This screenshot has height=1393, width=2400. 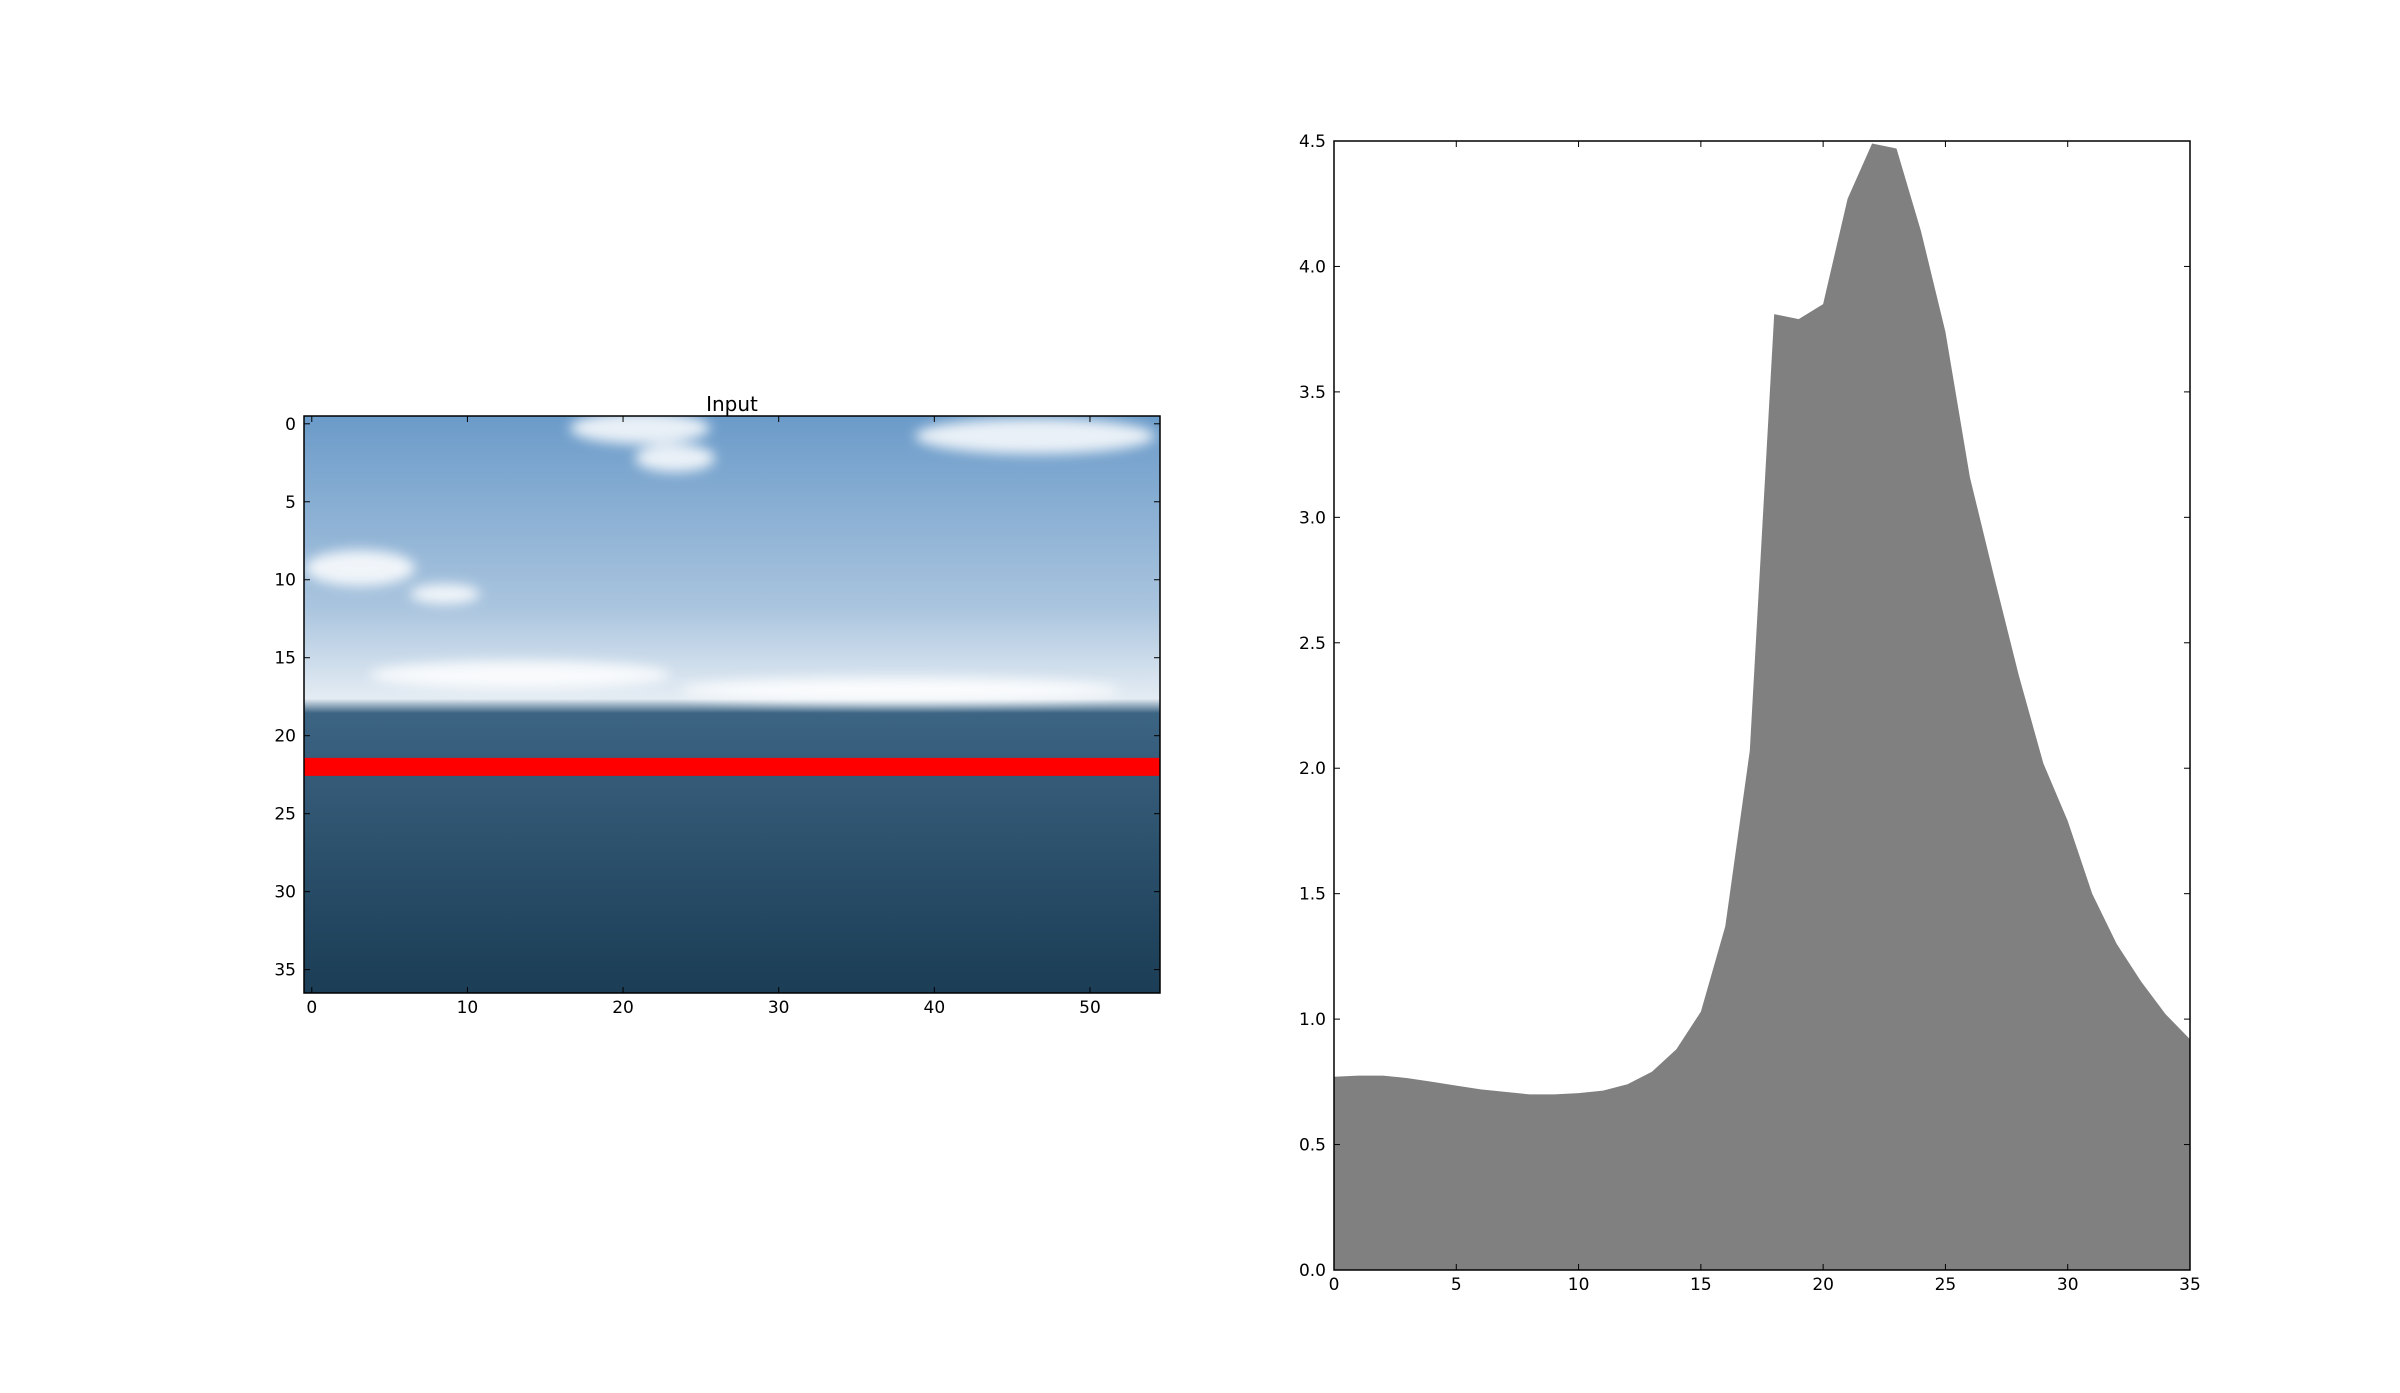 I want to click on image-axes-frame, so click(x=732, y=704).